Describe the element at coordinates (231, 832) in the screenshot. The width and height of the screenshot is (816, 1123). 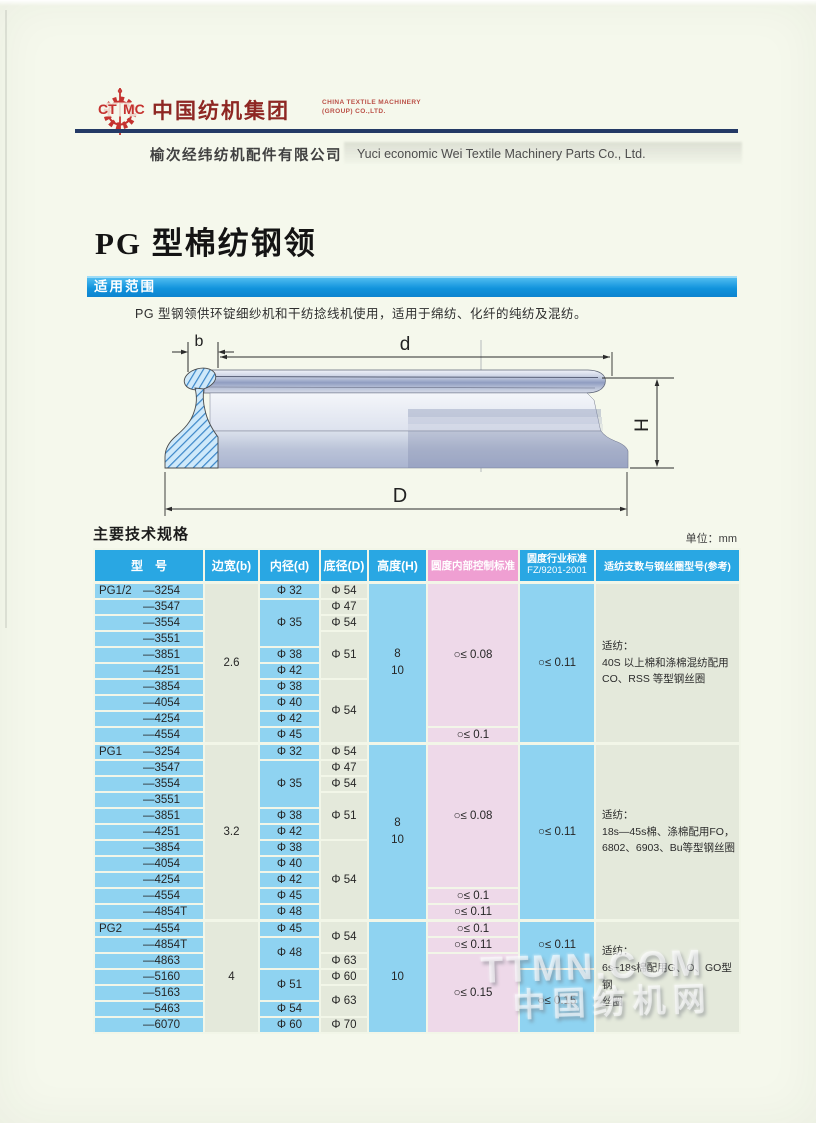
I see `cell-b: 3.2` at that location.